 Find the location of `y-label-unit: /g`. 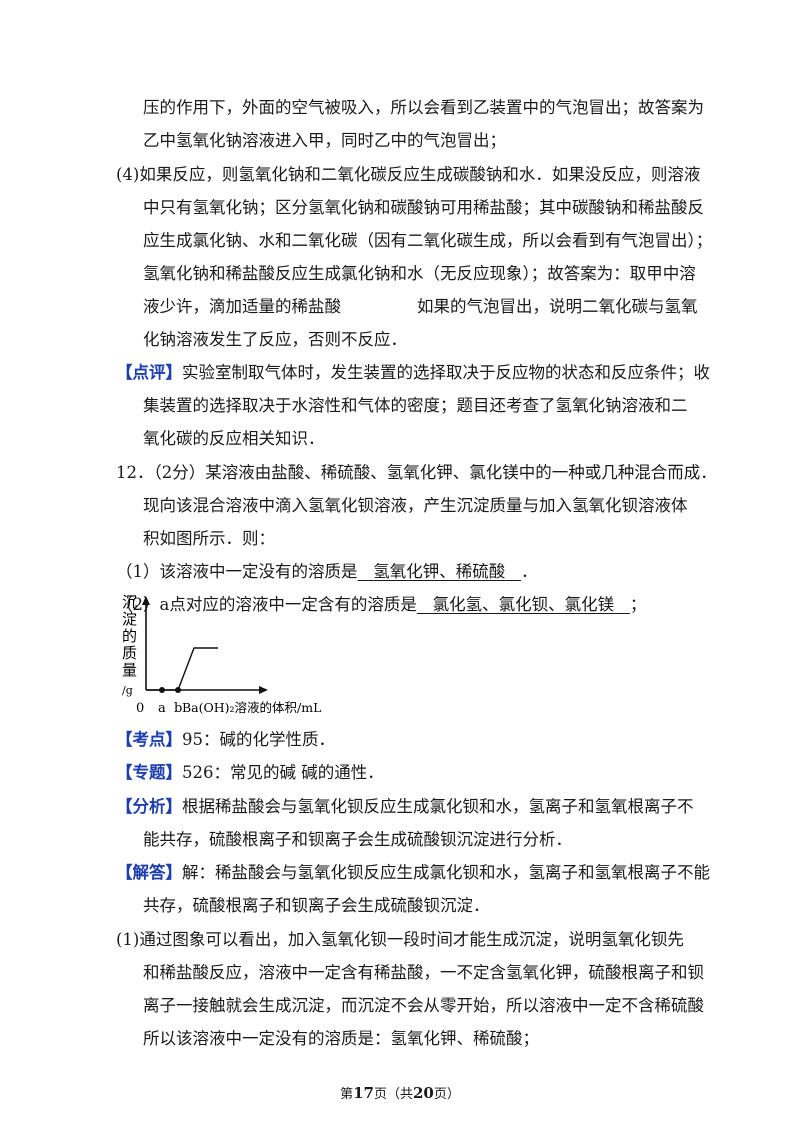

y-label-unit: /g is located at coordinates (127, 690).